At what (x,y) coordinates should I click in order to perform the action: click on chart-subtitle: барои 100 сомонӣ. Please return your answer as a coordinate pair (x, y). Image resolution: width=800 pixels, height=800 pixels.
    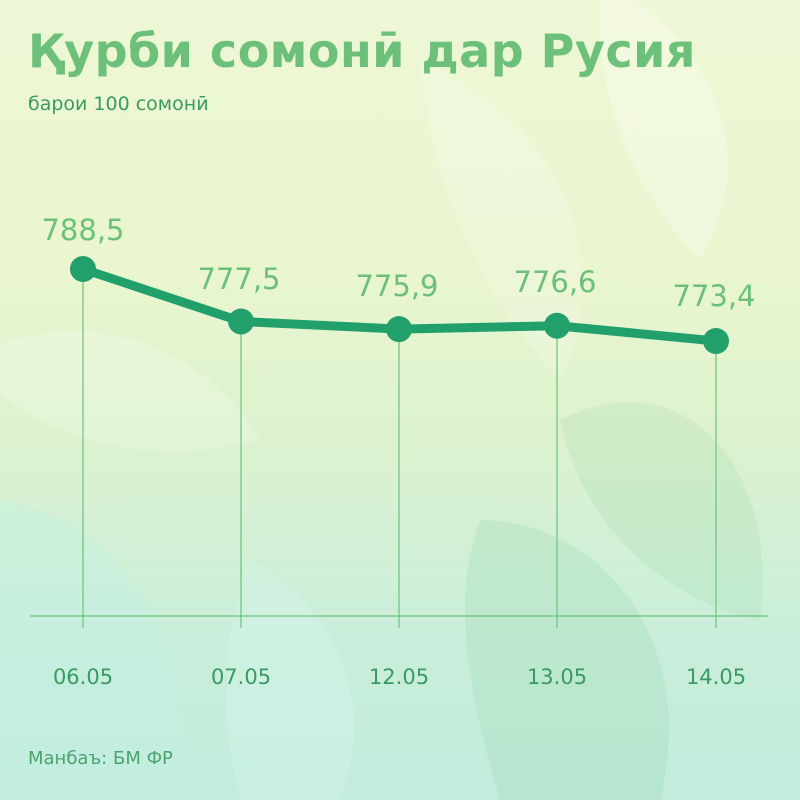
    Looking at the image, I should click on (118, 104).